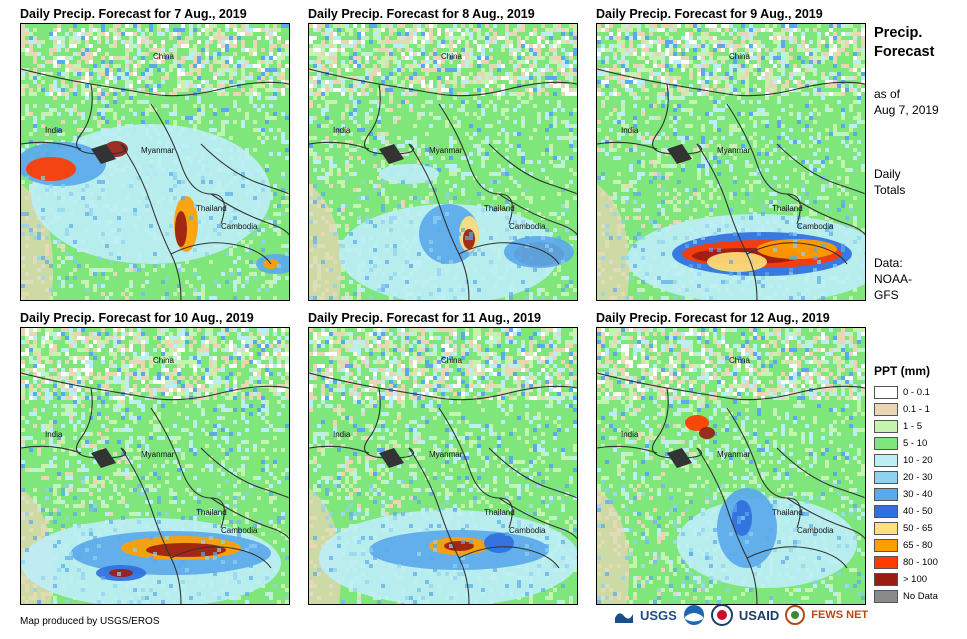 The height and width of the screenshot is (639, 967). I want to click on legend-label: 80 - 100, so click(920, 562).